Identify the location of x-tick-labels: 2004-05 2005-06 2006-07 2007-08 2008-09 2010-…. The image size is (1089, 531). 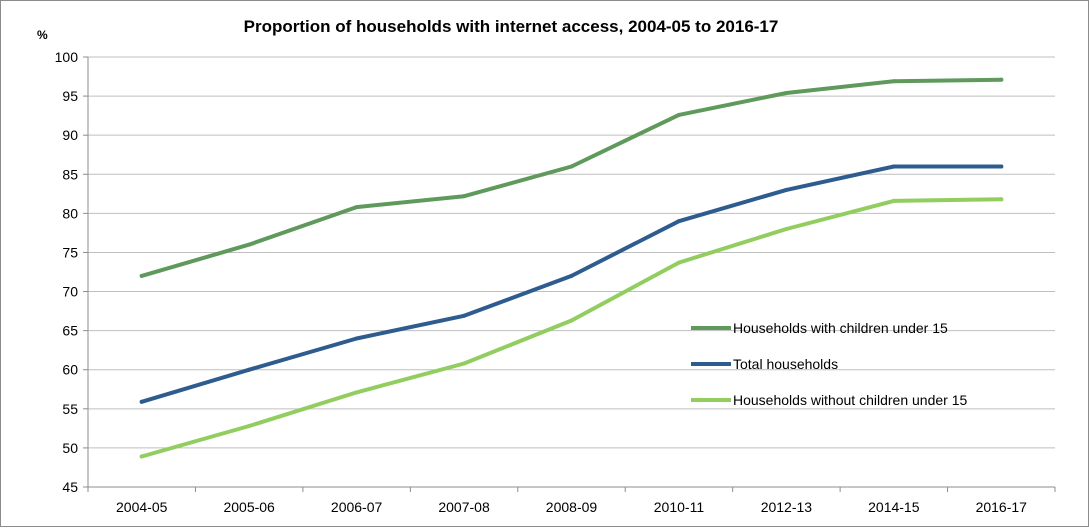
(571, 507).